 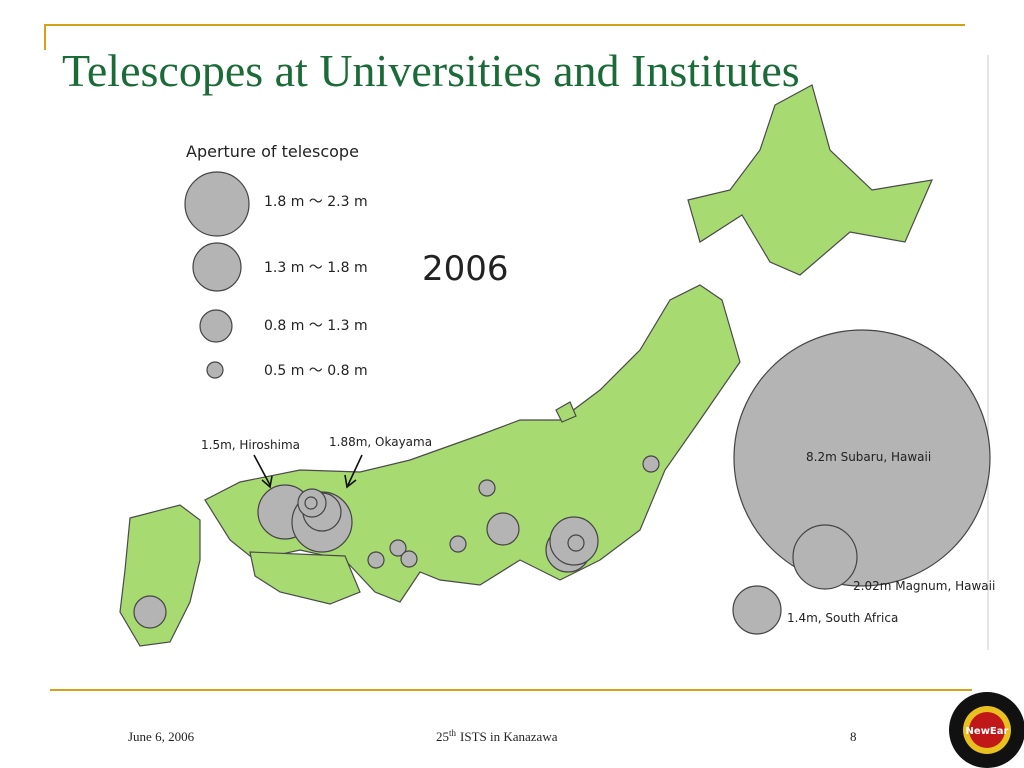 What do you see at coordinates (868, 457) in the screenshot?
I see `site-label: 8.2m Subaru, Hawaii` at bounding box center [868, 457].